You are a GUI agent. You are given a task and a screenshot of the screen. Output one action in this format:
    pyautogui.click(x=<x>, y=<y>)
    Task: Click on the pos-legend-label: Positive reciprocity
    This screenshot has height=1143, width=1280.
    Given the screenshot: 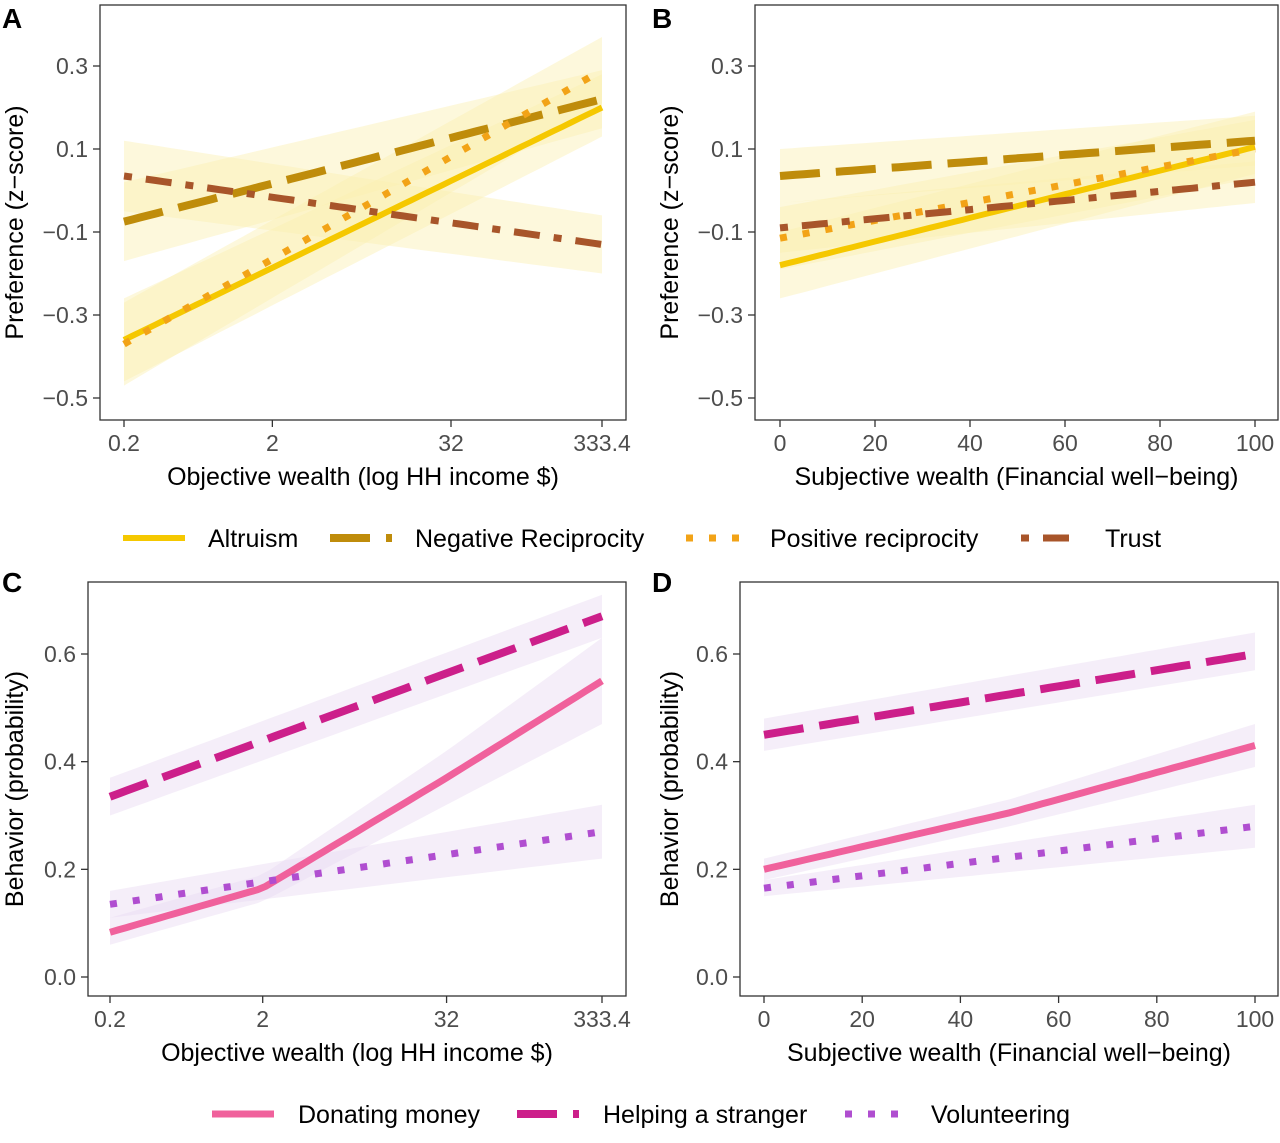 What is the action you would take?
    pyautogui.click(x=874, y=539)
    